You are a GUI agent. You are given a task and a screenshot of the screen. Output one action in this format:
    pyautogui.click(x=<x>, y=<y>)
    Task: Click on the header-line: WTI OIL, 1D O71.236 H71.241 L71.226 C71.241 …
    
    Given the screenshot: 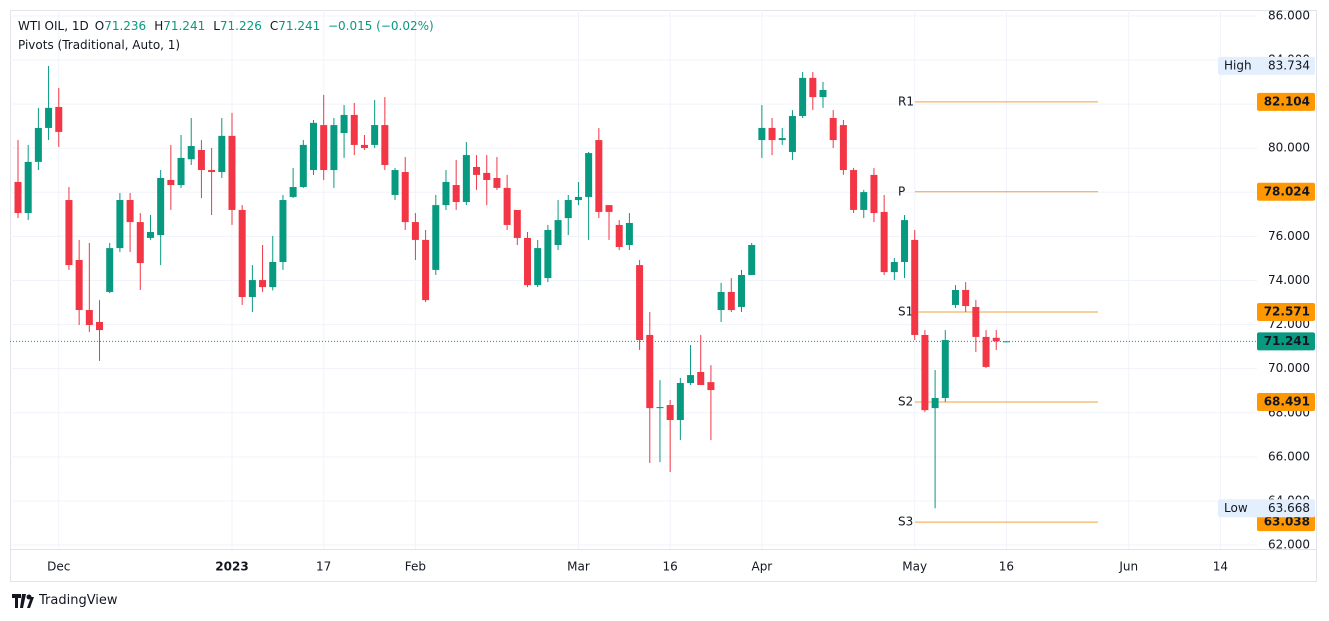 What is the action you would take?
    pyautogui.click(x=226, y=26)
    